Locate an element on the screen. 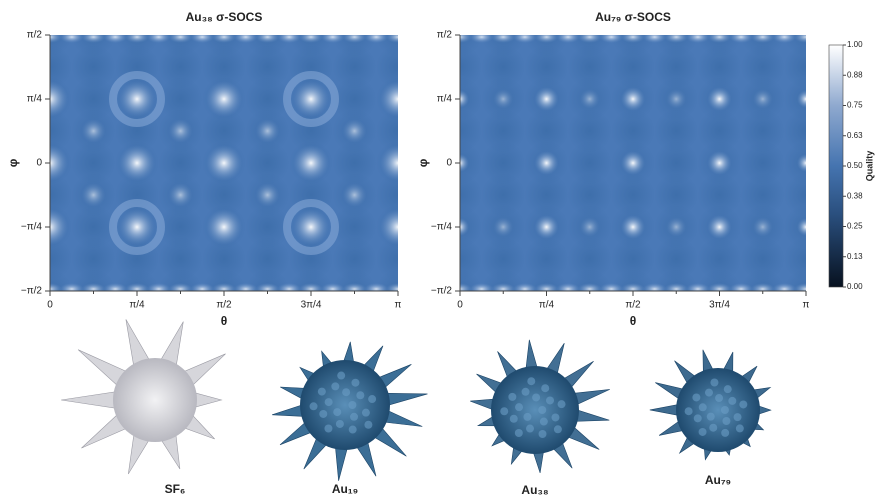 This screenshot has height=504, width=878. y-tick-label: −π/4 is located at coordinates (442, 227).